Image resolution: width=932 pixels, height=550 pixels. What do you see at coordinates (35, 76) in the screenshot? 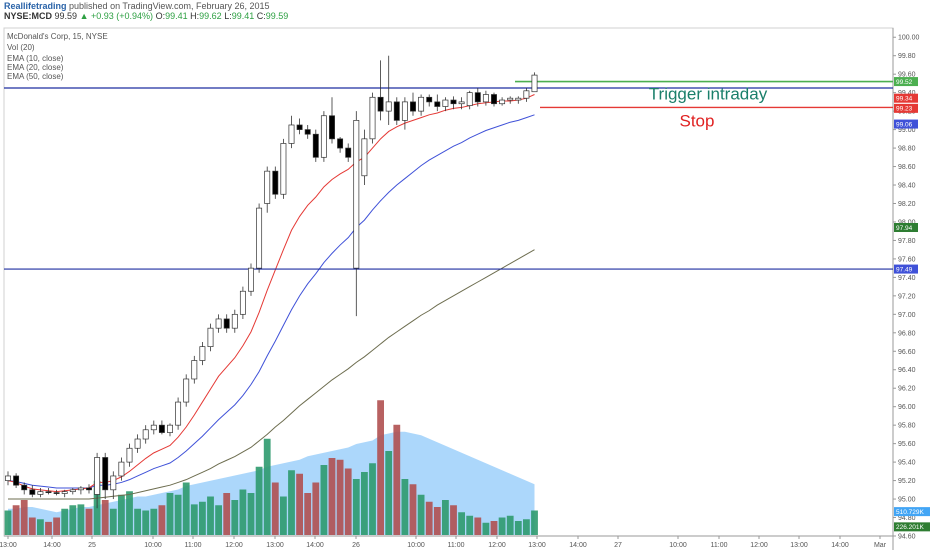
I see `legend-ema50: EMA (50, close)` at bounding box center [35, 76].